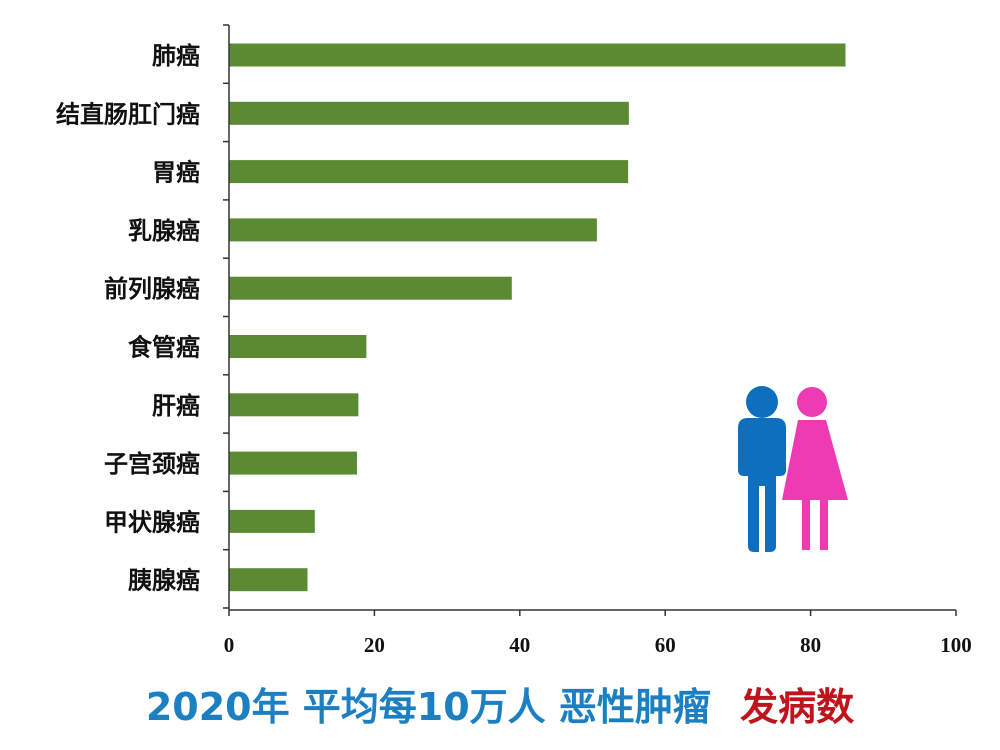  I want to click on male-figure-icon, so click(762, 469).